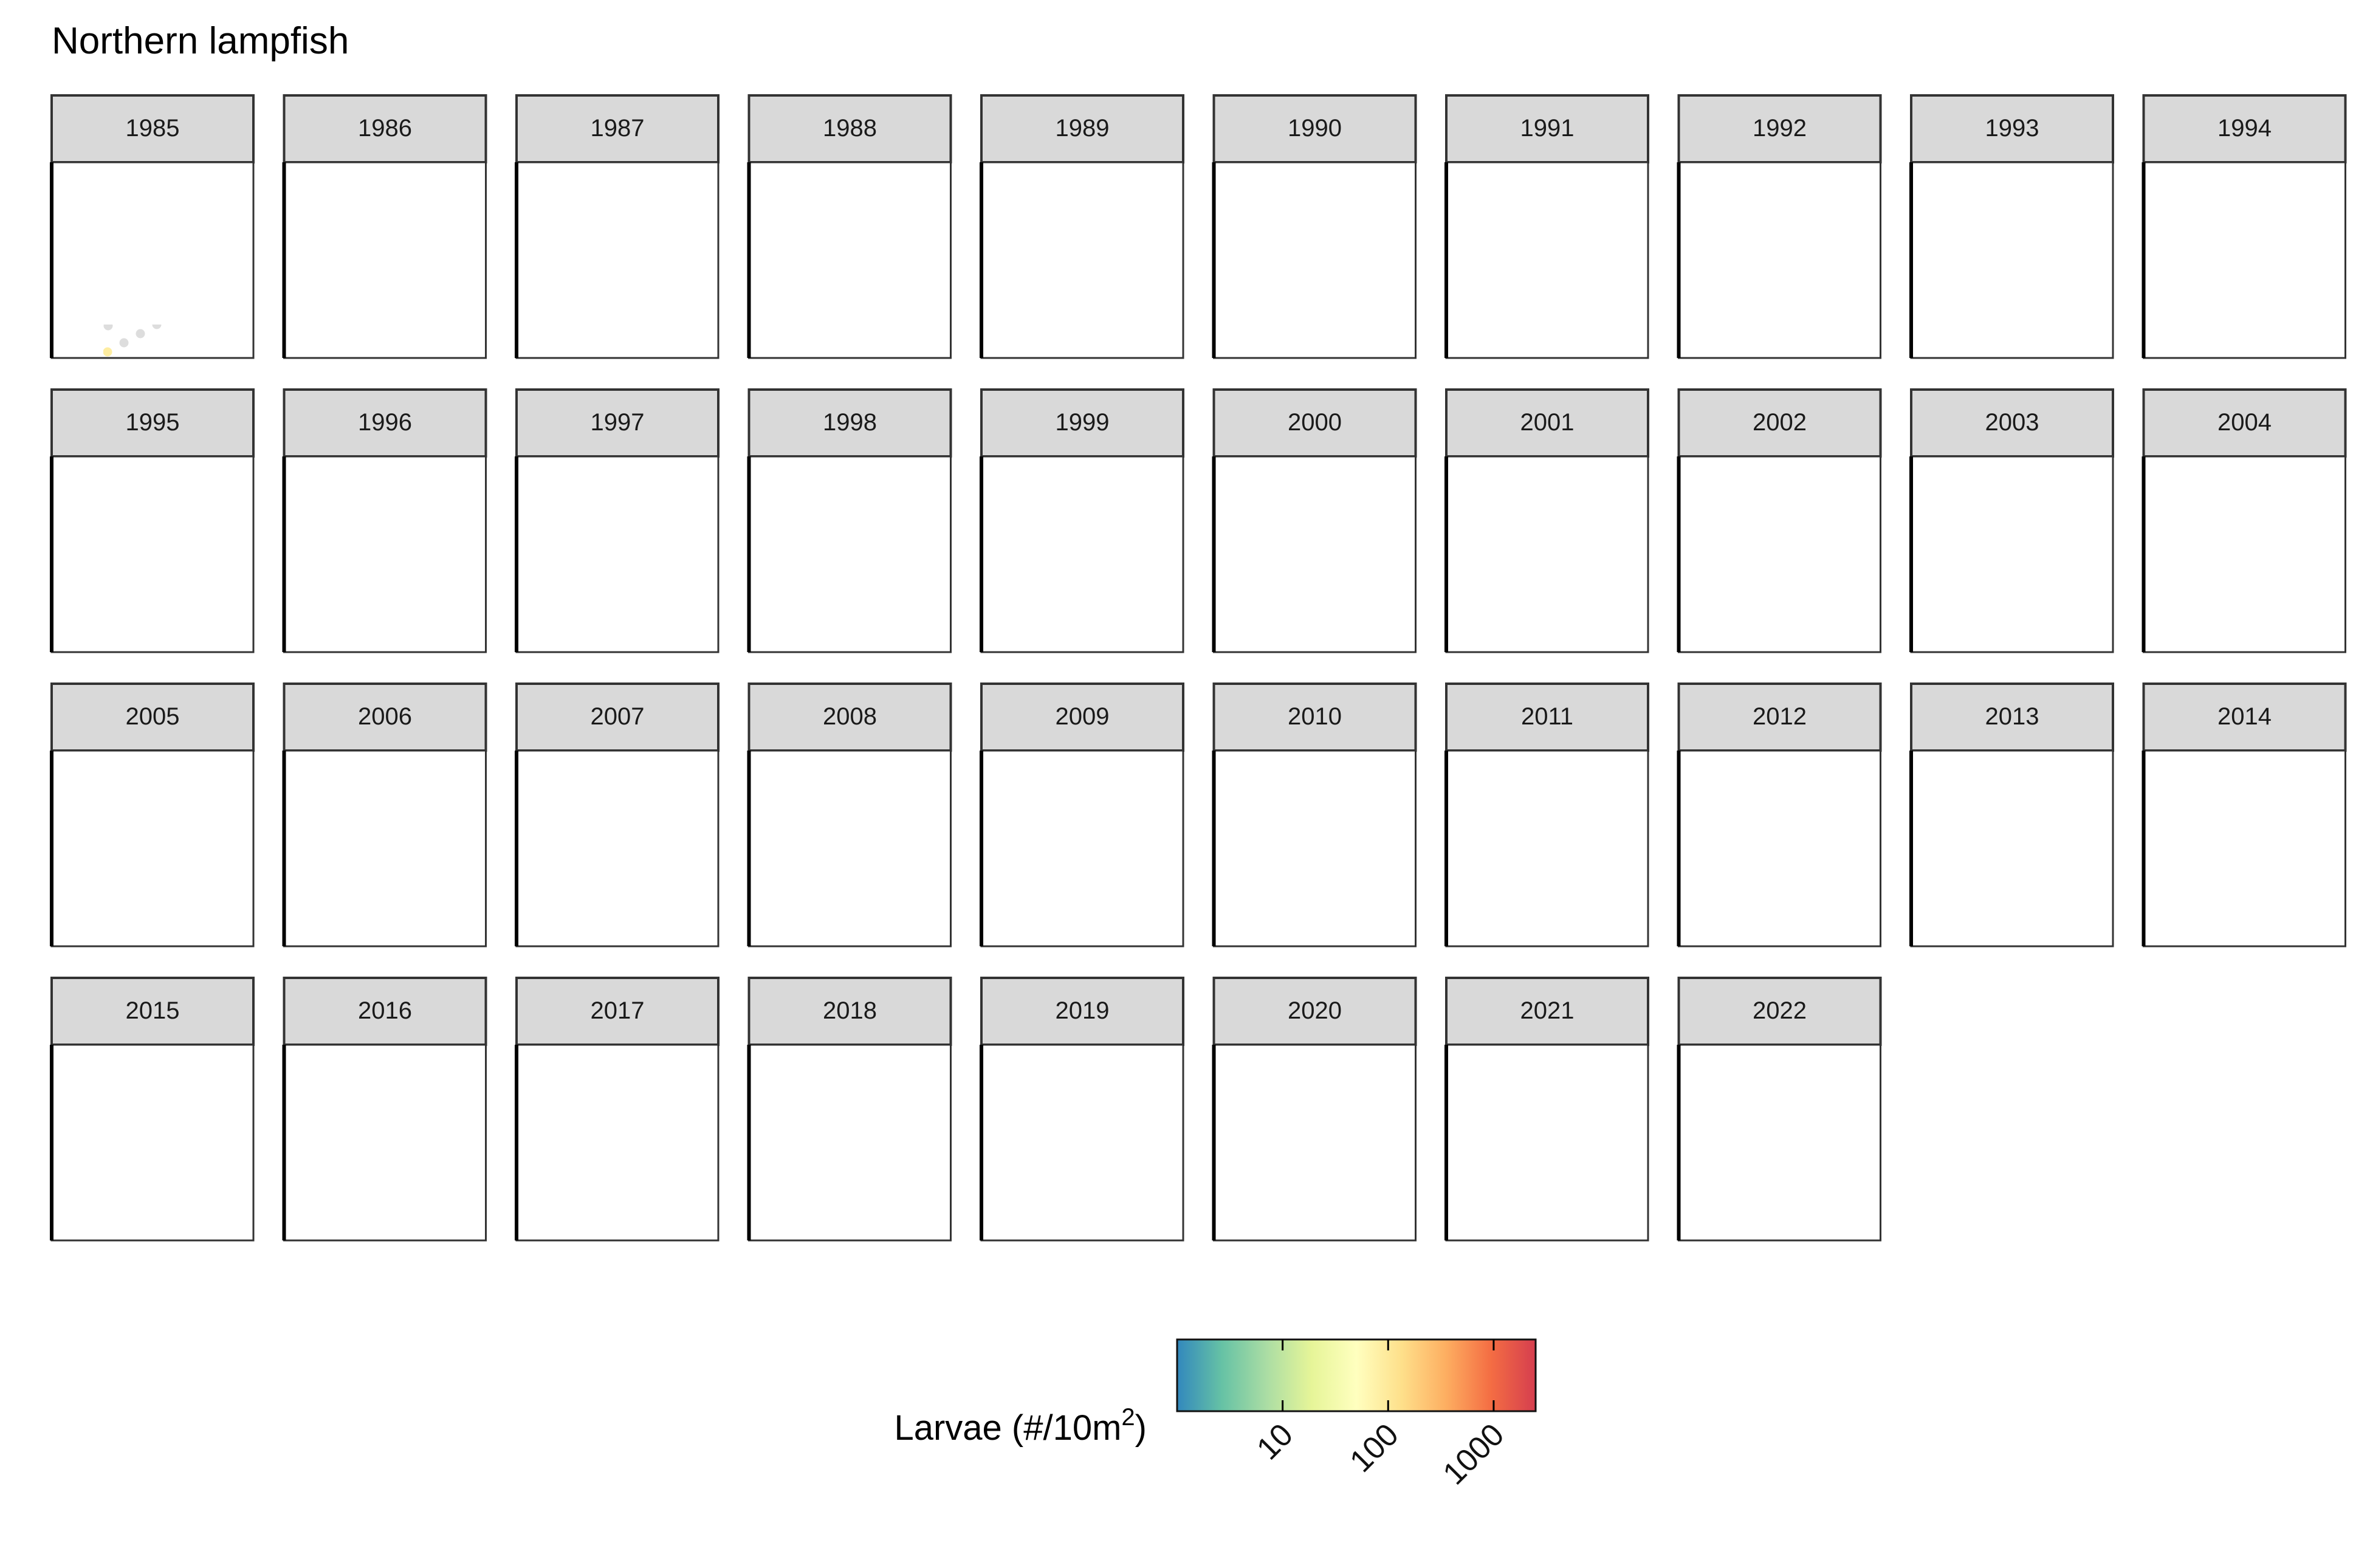 This screenshot has width=2370, height=1568. I want to click on facet-panel-1999: 1999xxxxxxxxxxxxxxx, so click(1082, 520).